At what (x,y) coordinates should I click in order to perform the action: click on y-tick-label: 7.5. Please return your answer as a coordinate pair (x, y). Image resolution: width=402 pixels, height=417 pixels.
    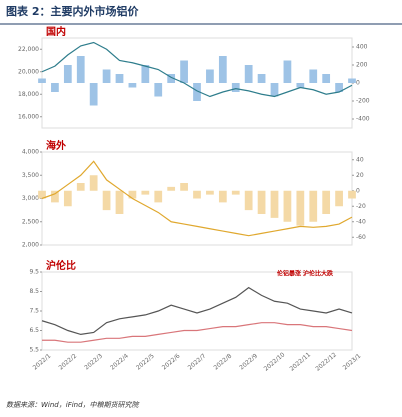
    Looking at the image, I should click on (34, 311).